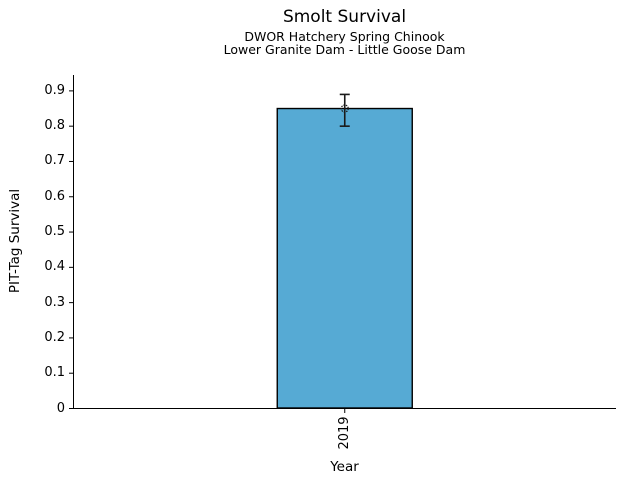 This screenshot has width=640, height=480. What do you see at coordinates (54, 373) in the screenshot?
I see `y-tick-label-0.1: 0.1` at bounding box center [54, 373].